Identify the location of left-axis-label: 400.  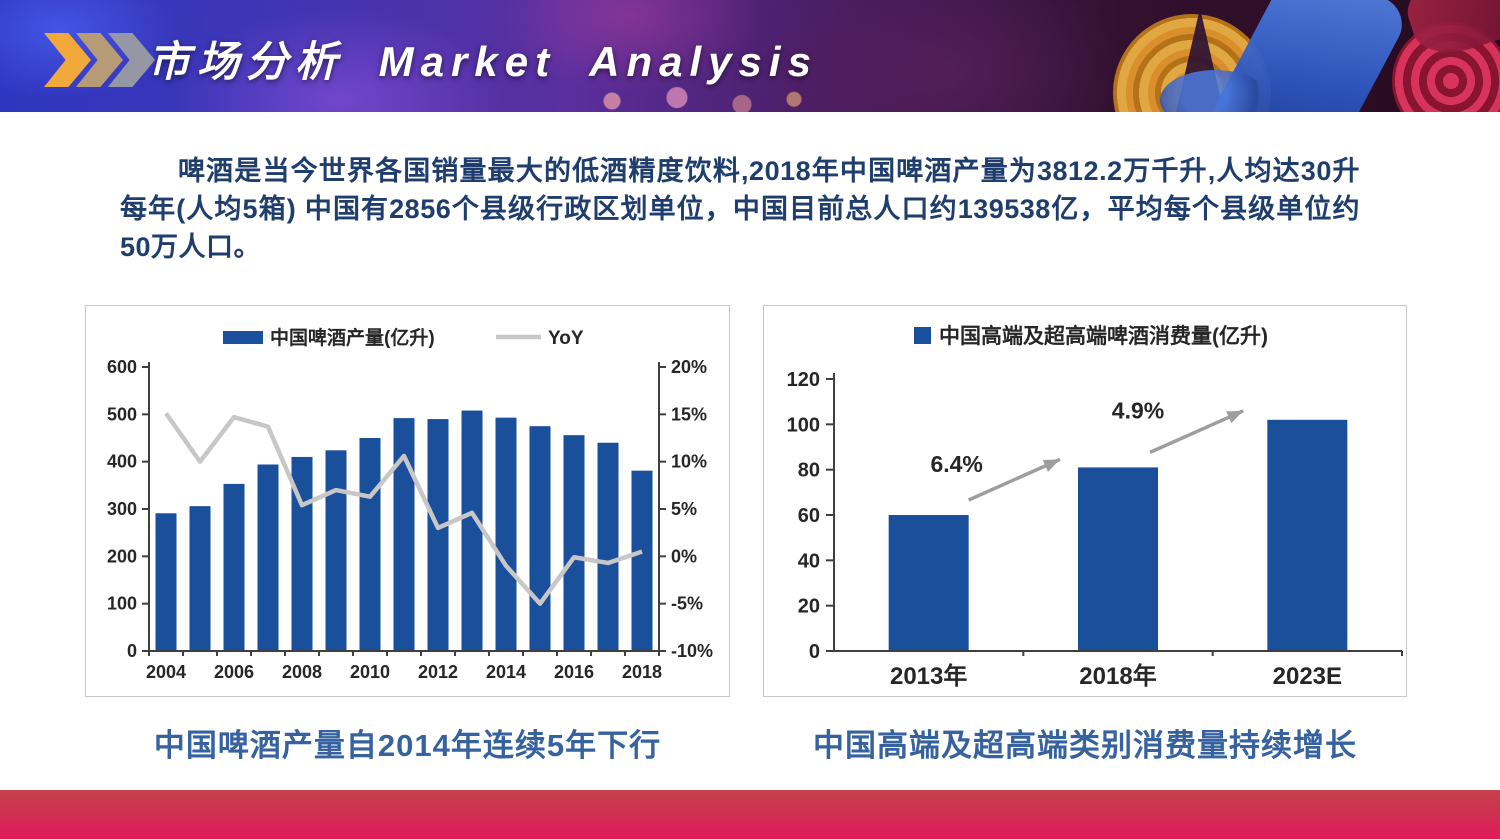
(122, 462).